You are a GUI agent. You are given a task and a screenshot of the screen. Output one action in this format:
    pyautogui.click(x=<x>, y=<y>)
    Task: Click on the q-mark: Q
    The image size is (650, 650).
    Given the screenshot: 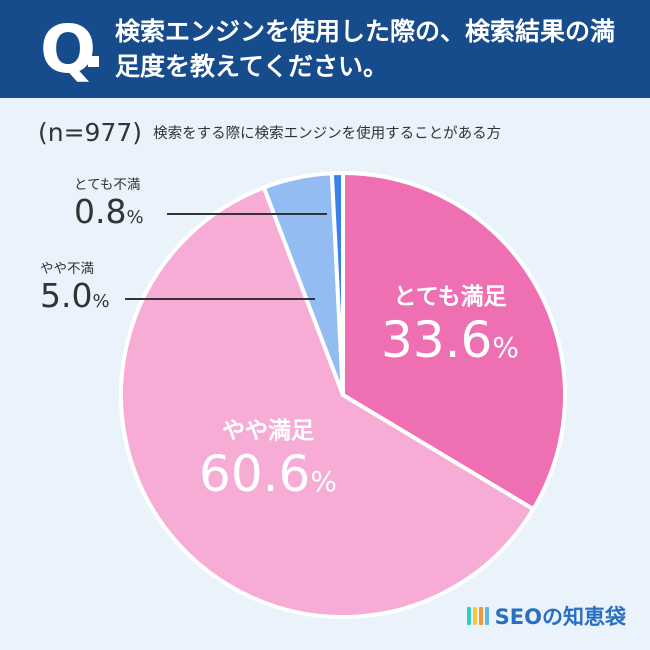 What is the action you would take?
    pyautogui.click(x=68, y=49)
    